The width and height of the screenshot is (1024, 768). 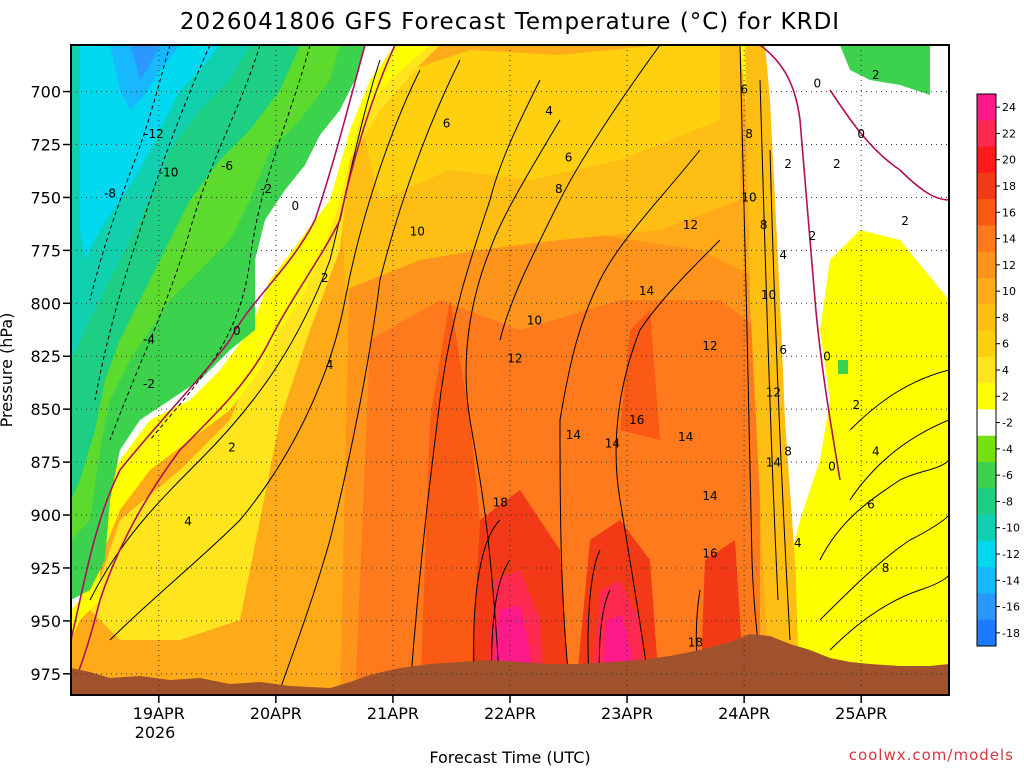 I want to click on terrain, so click(x=510, y=664).